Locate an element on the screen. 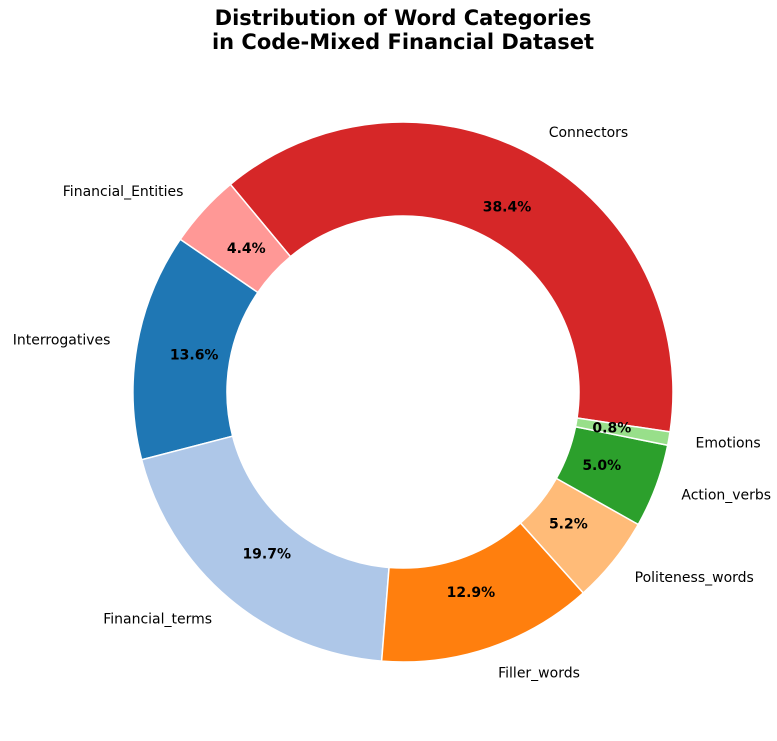 This screenshot has width=777, height=741. slice-label-connectors: Connectors is located at coordinates (589, 133).